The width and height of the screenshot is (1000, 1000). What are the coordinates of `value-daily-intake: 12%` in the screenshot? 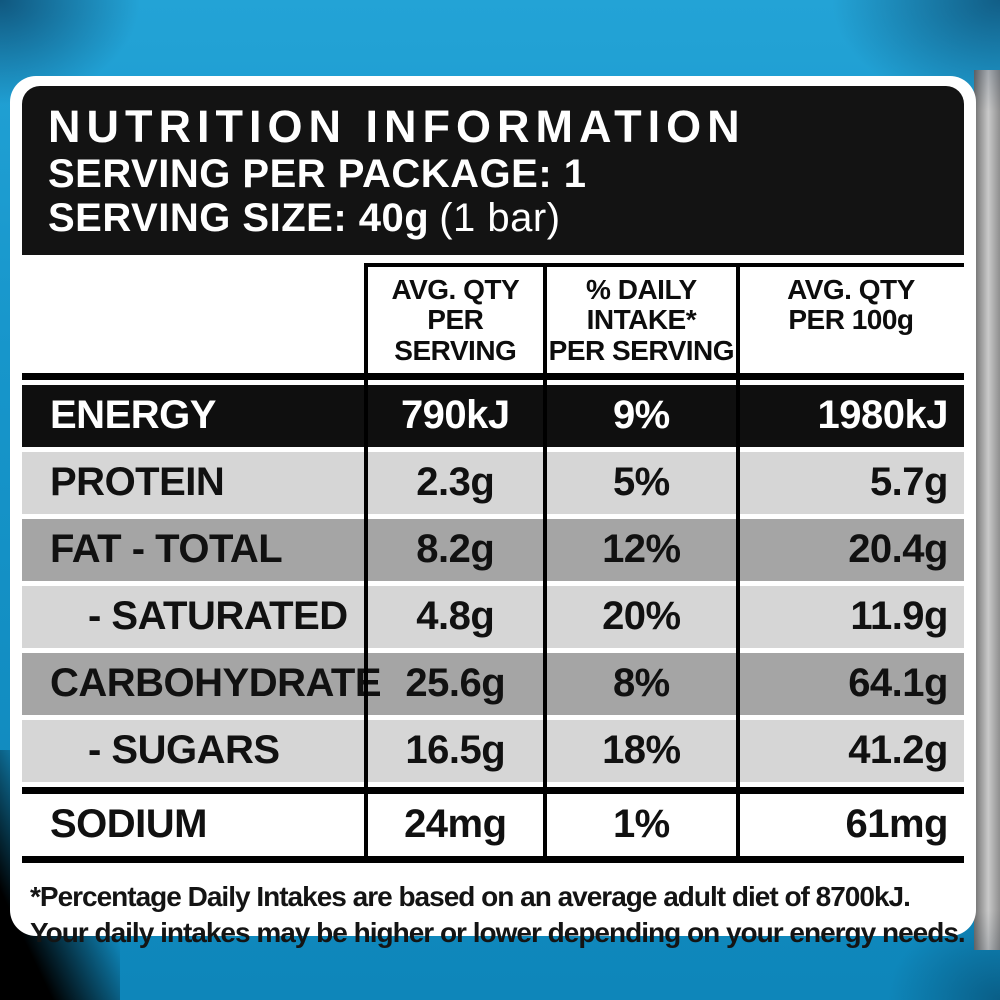 It's located at (641, 549).